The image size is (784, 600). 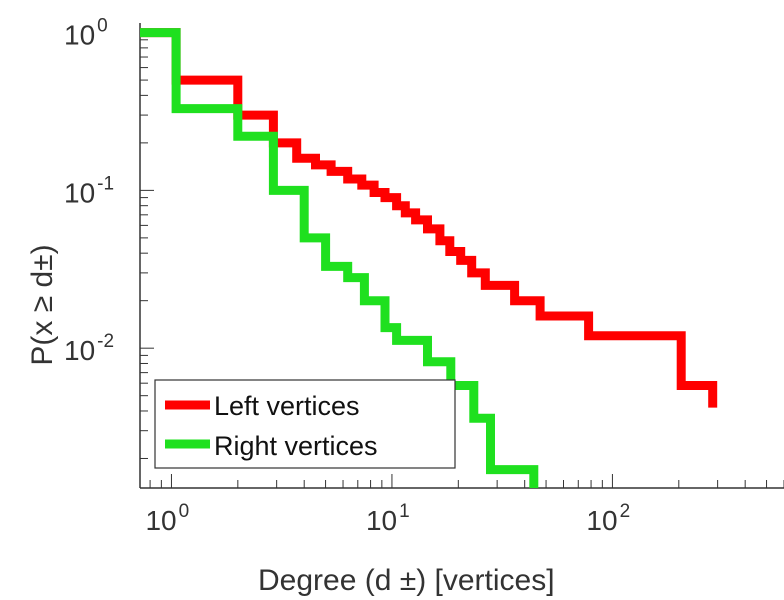 What do you see at coordinates (89, 190) in the screenshot?
I see `y-tick-label: 10 -1` at bounding box center [89, 190].